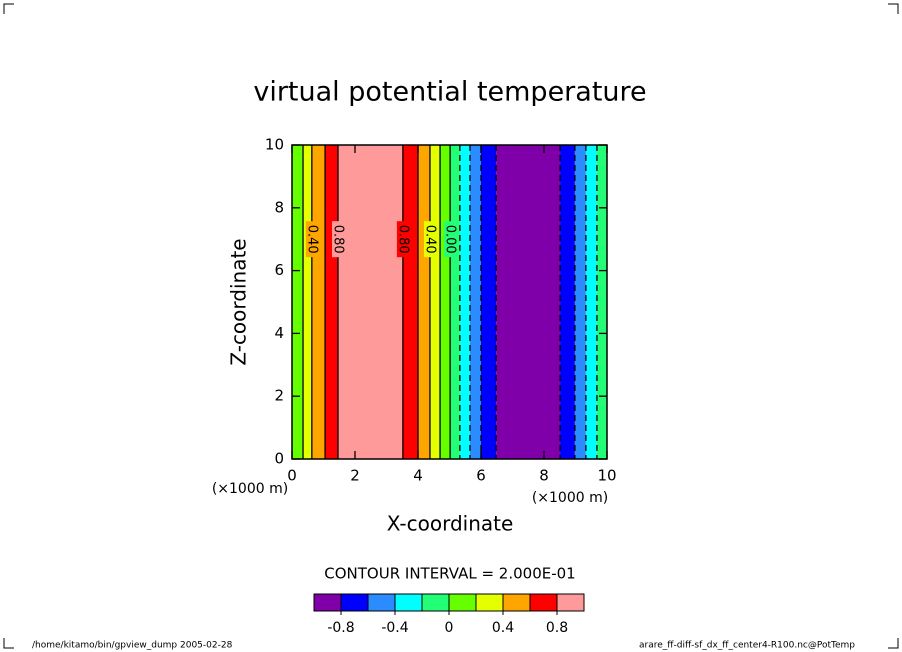  Describe the element at coordinates (279, 207) in the screenshot. I see `y-tick-label: 8` at that location.